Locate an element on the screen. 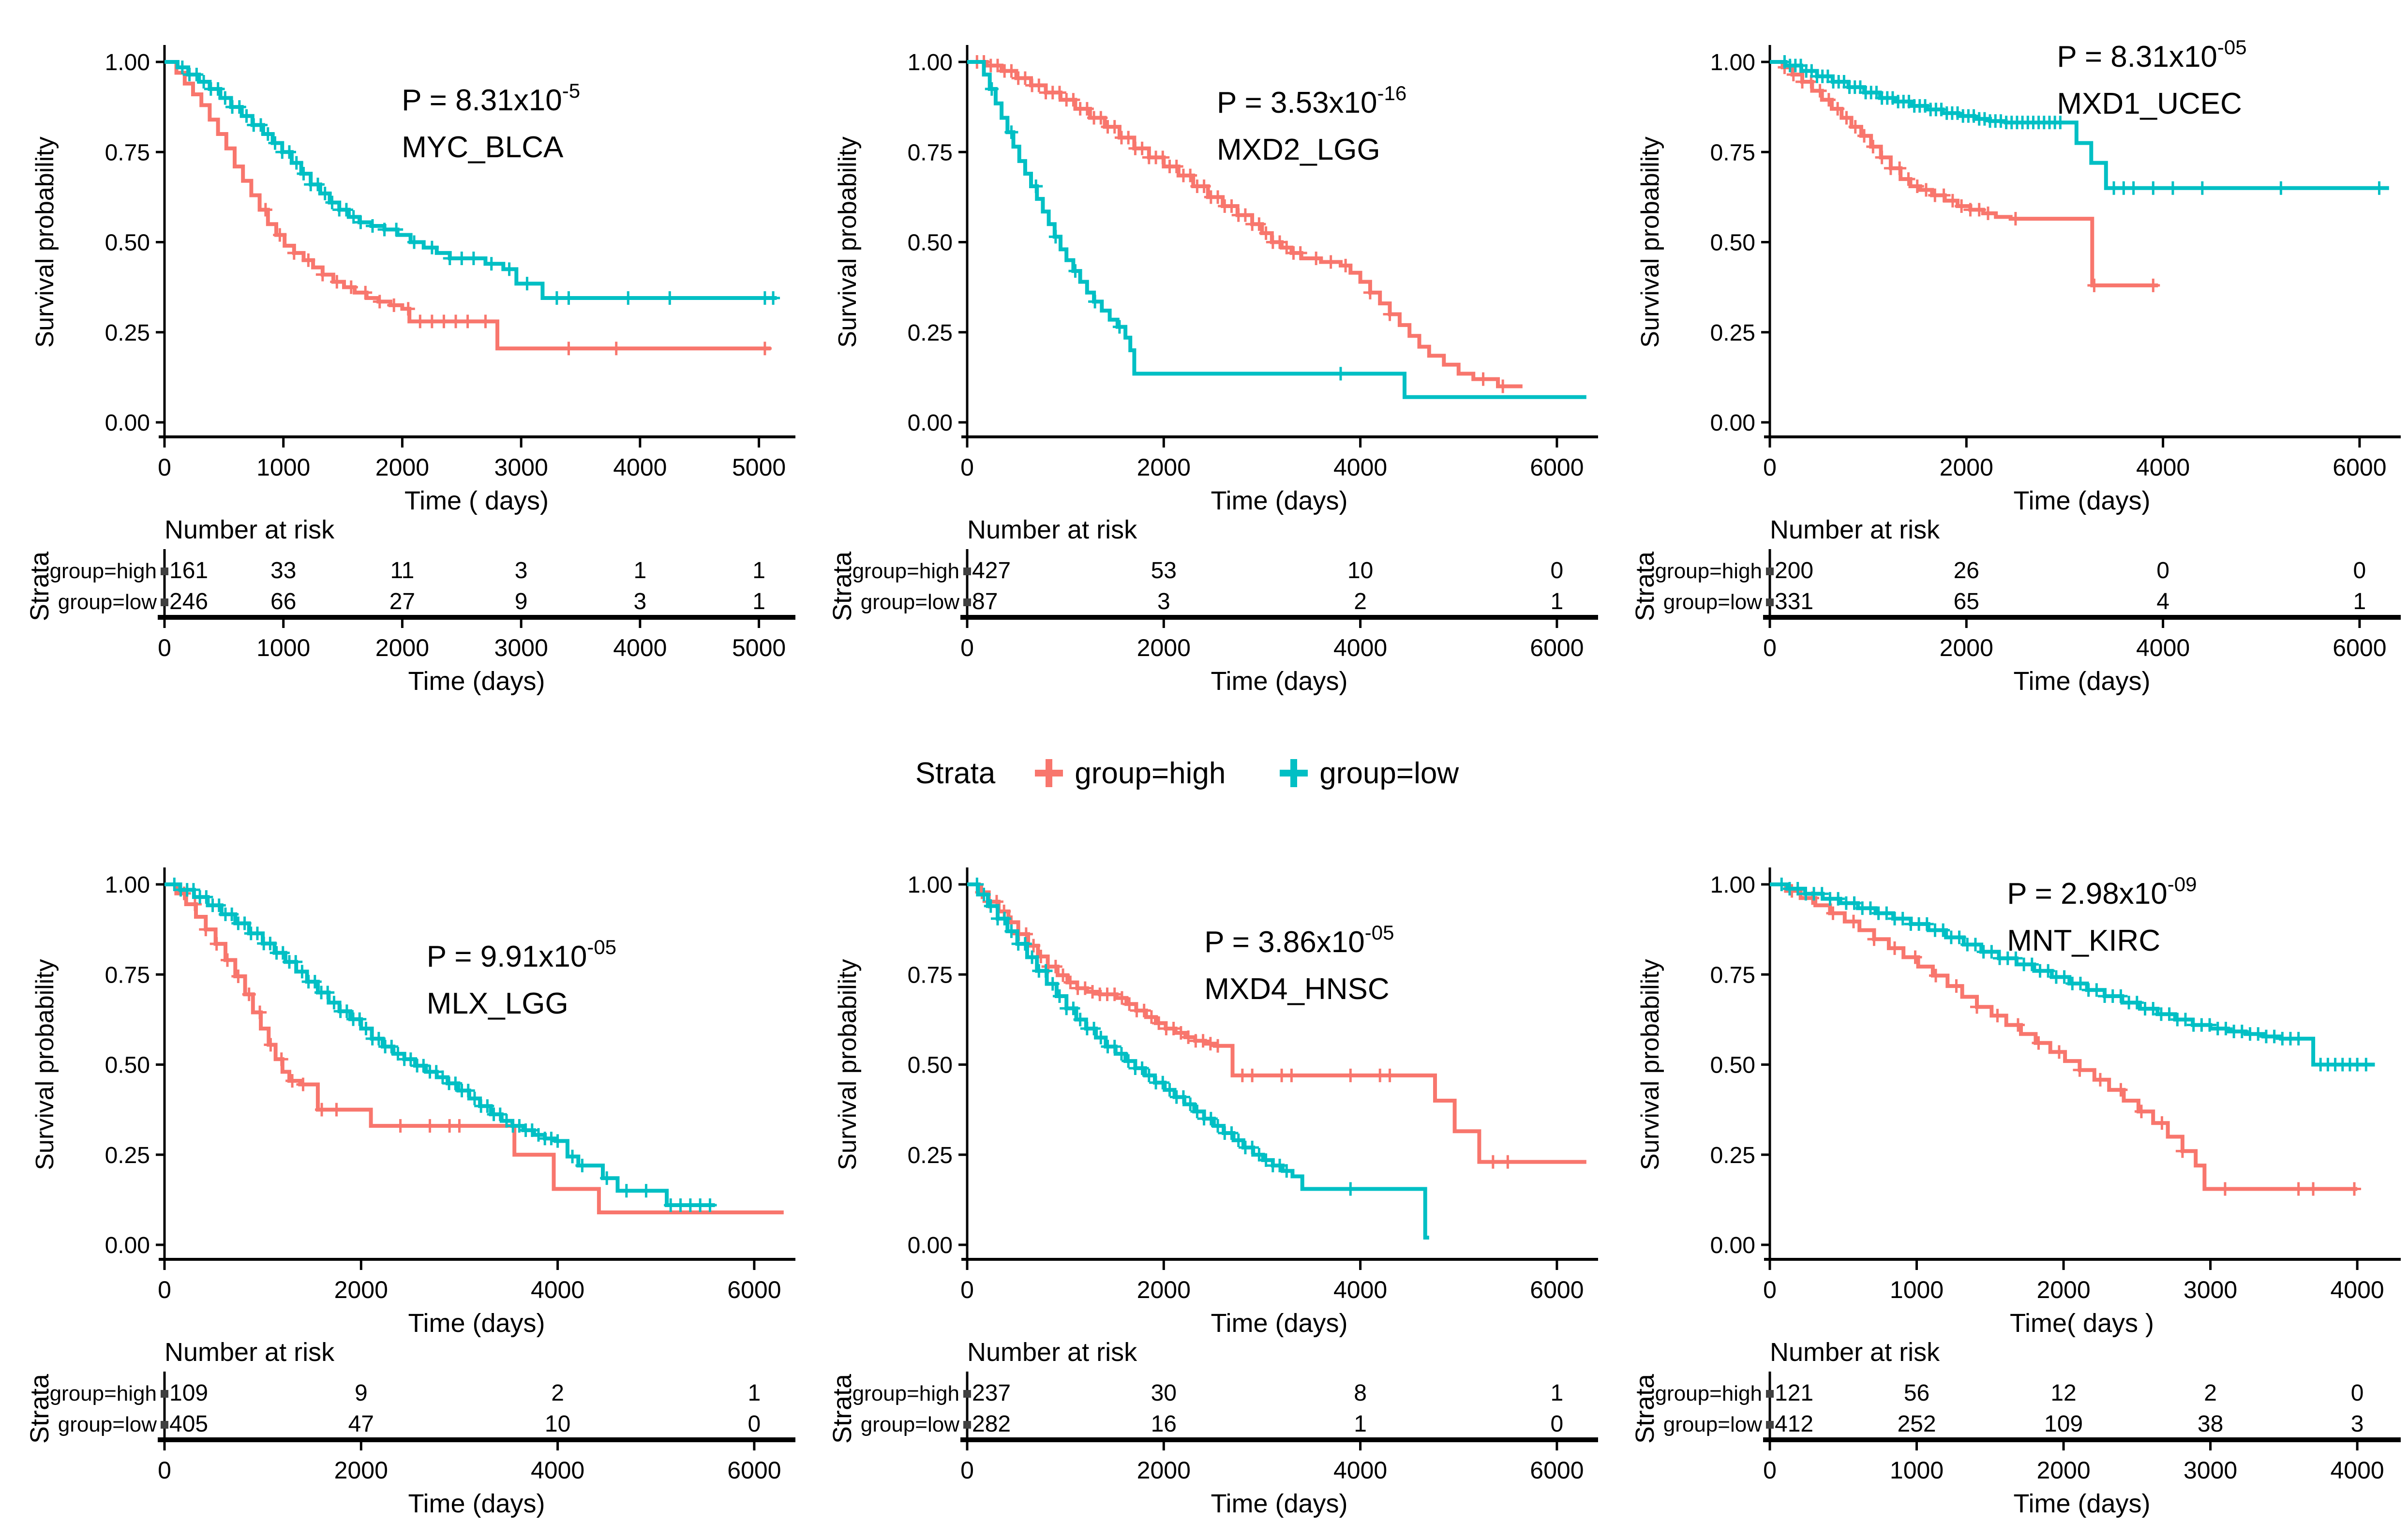 The width and height of the screenshot is (2408, 1538). risk-count-high: 10 is located at coordinates (1360, 570).